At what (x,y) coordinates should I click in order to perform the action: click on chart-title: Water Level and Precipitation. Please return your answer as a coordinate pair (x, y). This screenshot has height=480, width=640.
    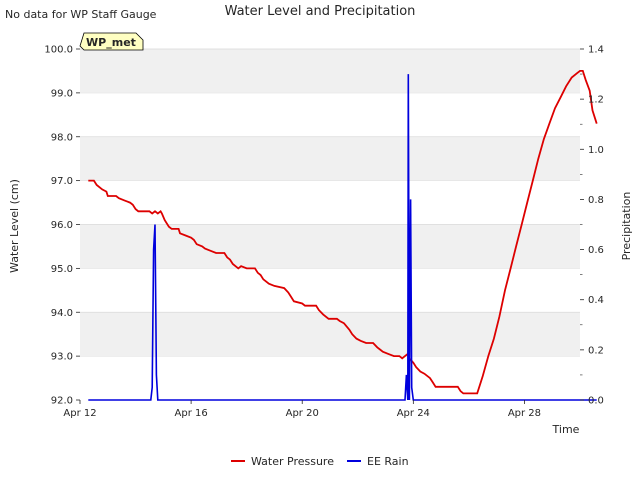
    Looking at the image, I should click on (320, 11).